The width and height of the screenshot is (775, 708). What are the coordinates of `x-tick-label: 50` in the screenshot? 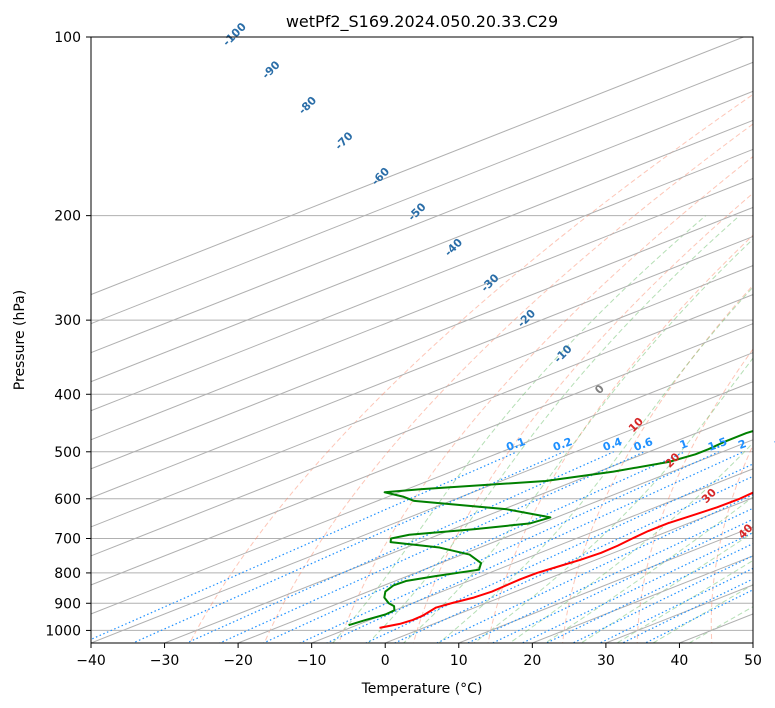 It's located at (753, 661).